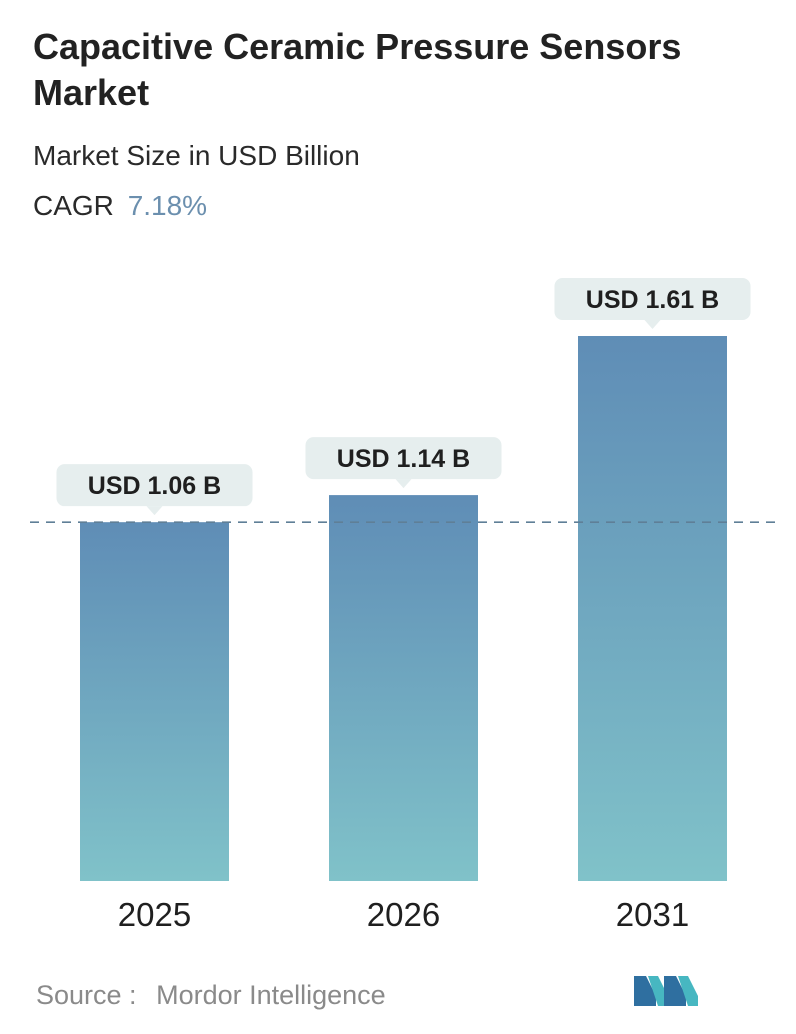 The width and height of the screenshot is (796, 1034). I want to click on data-label-2025: USD 1.06 B, so click(154, 490).